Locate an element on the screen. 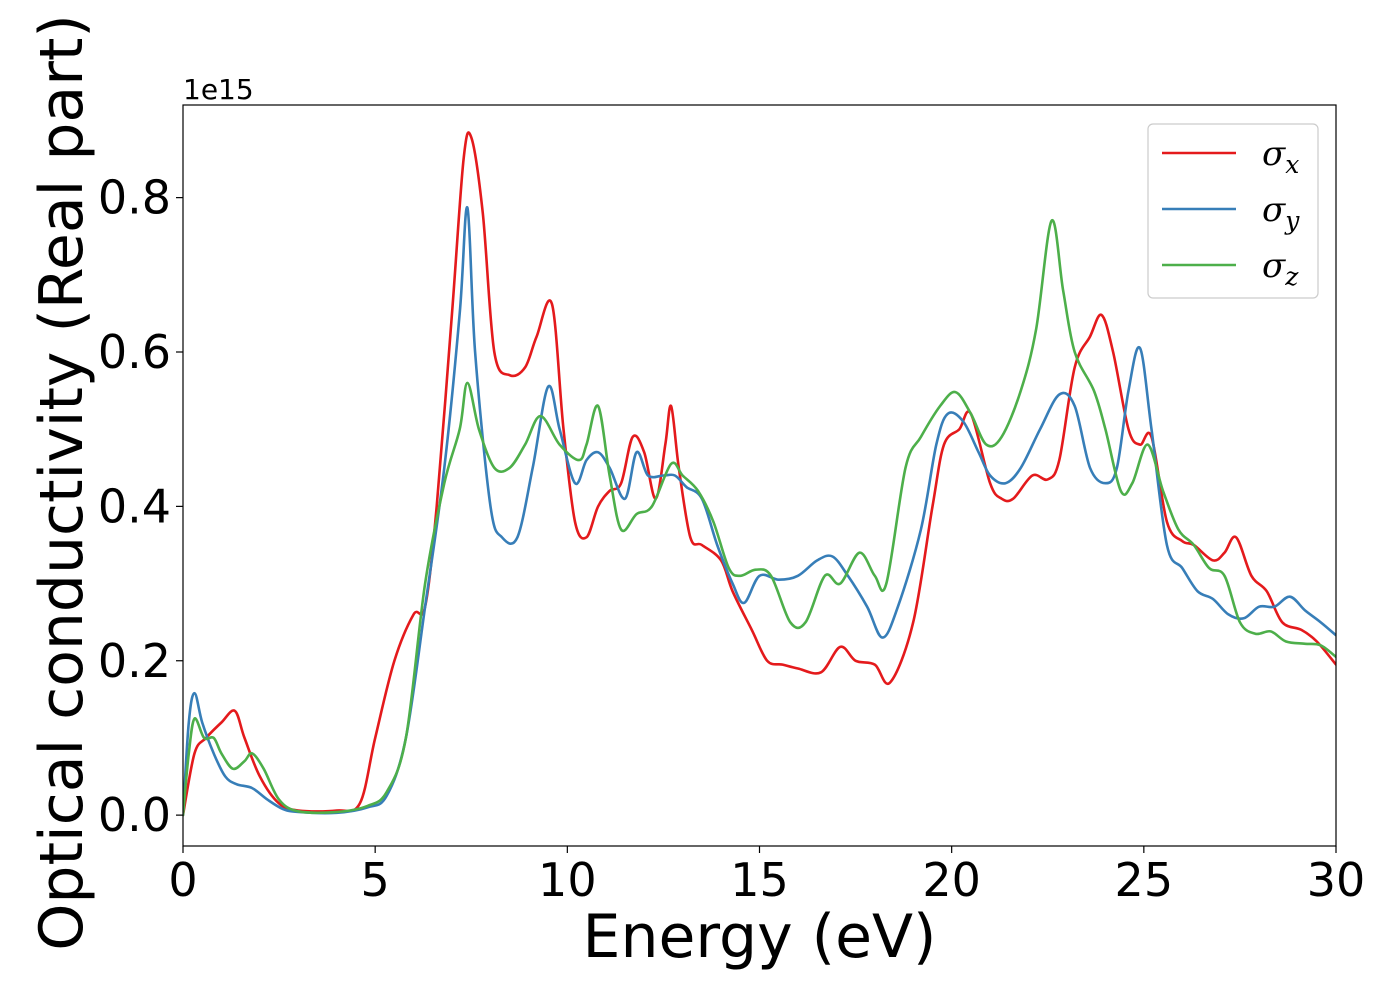  y-axis-title: Optical conductivity (Real part) is located at coordinates (62, 482).